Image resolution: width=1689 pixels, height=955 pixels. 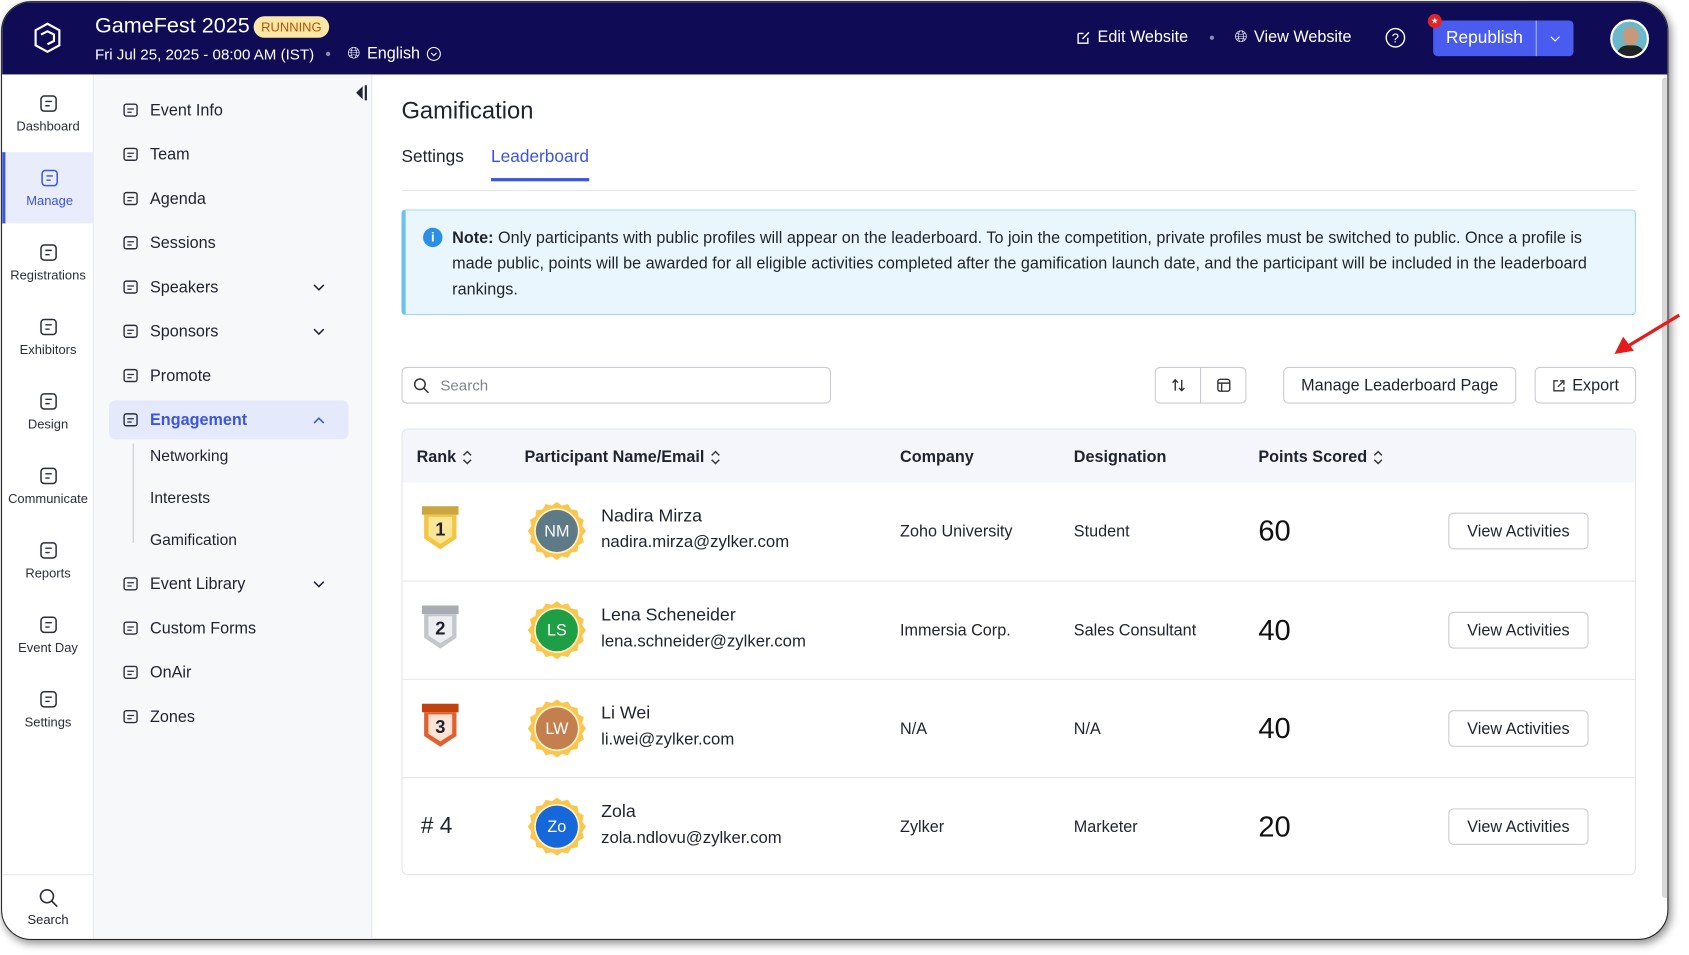 What do you see at coordinates (229, 198) in the screenshot?
I see `sidebar-item-agenda: Agenda` at bounding box center [229, 198].